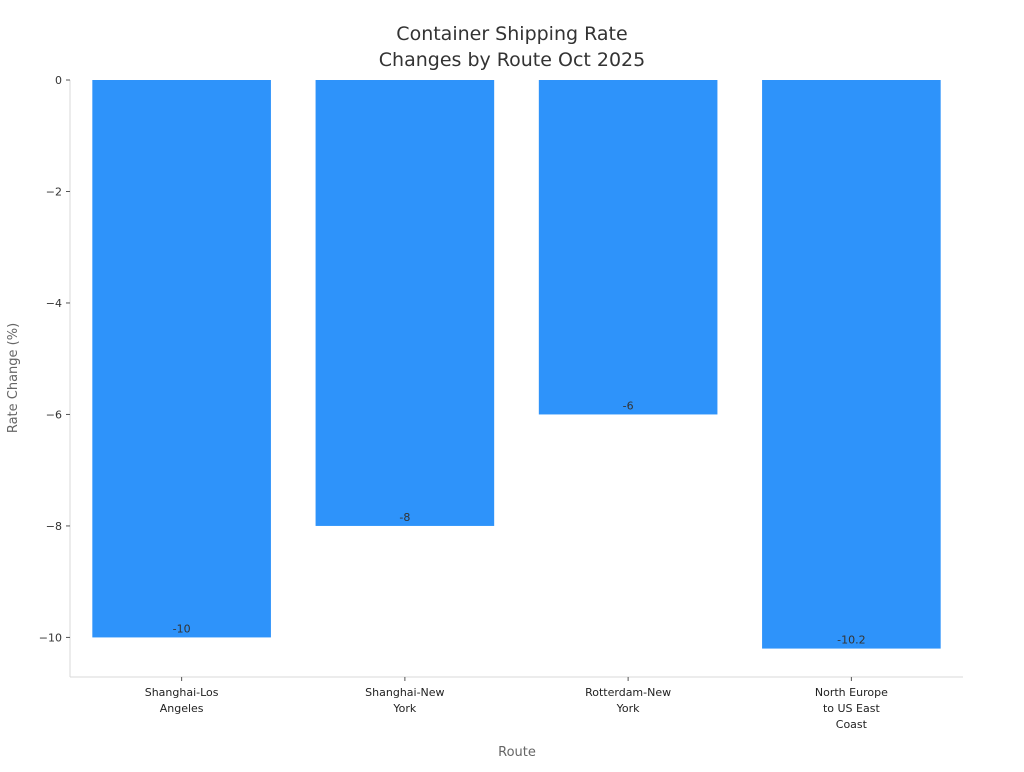 This screenshot has width=1024, height=772. Describe the element at coordinates (404, 692) in the screenshot. I see `x-tick-label: Shanghai-New` at that location.